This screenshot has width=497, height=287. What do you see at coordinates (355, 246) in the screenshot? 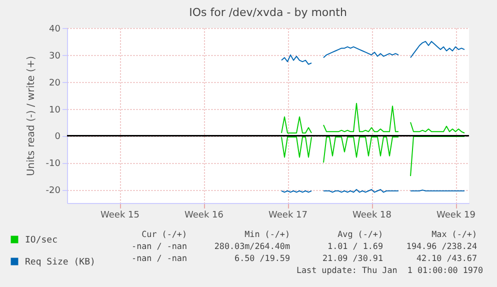
I see `text: 1.01 / 1.69` at bounding box center [355, 246].